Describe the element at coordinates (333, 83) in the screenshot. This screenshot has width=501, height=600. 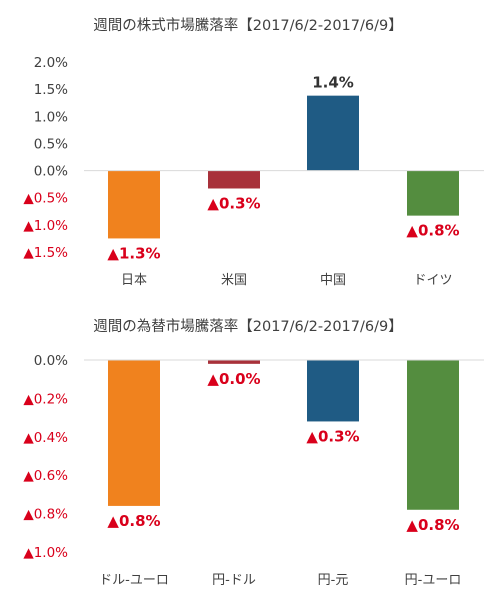
I see `data-label: 1.4%` at that location.